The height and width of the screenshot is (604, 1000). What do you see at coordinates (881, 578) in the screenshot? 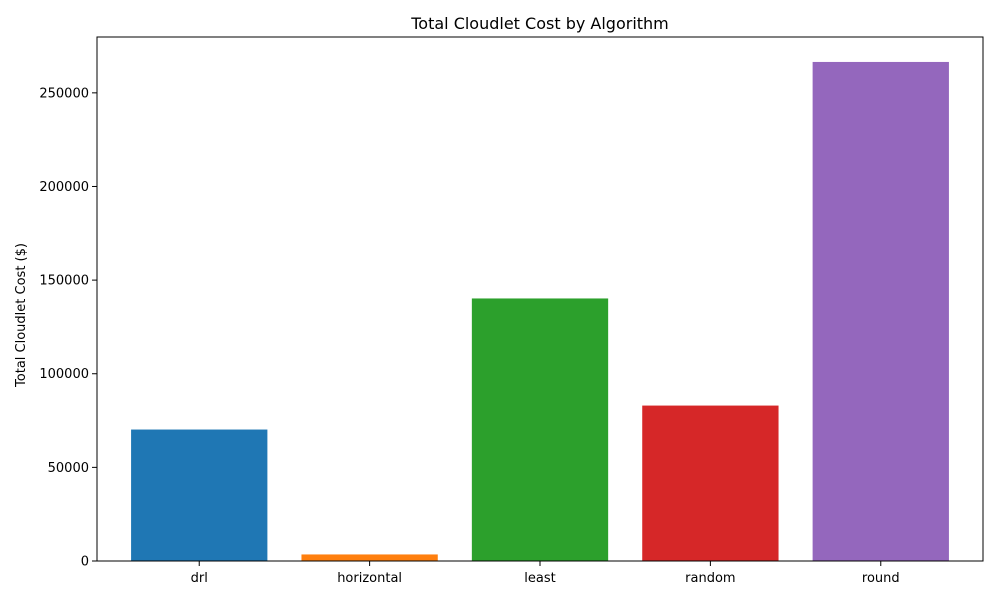
I see `x-tick-label-round: round` at bounding box center [881, 578].